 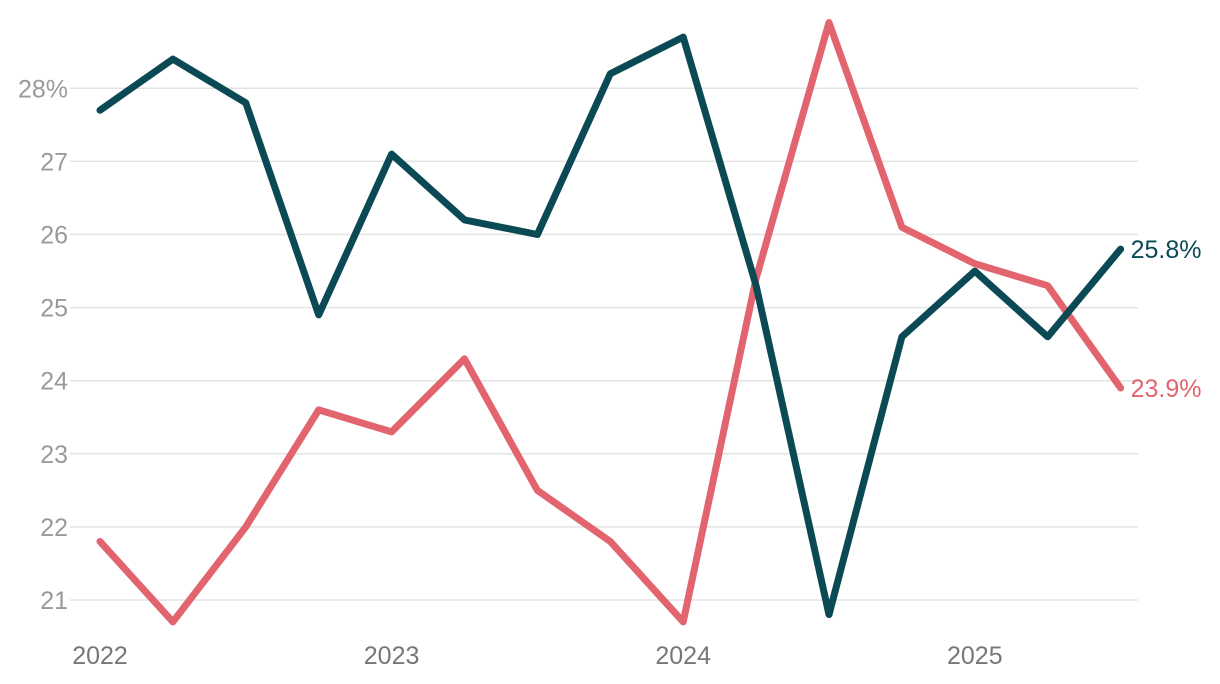 What do you see at coordinates (54, 382) in the screenshot?
I see `y-tick-label: 24` at bounding box center [54, 382].